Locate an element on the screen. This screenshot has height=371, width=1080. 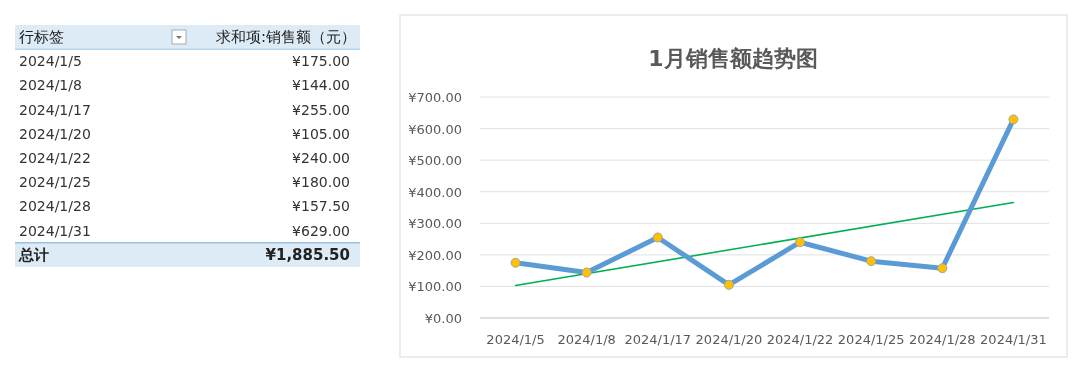
x-tick-label: 2024/1/5 is located at coordinates (515, 339).